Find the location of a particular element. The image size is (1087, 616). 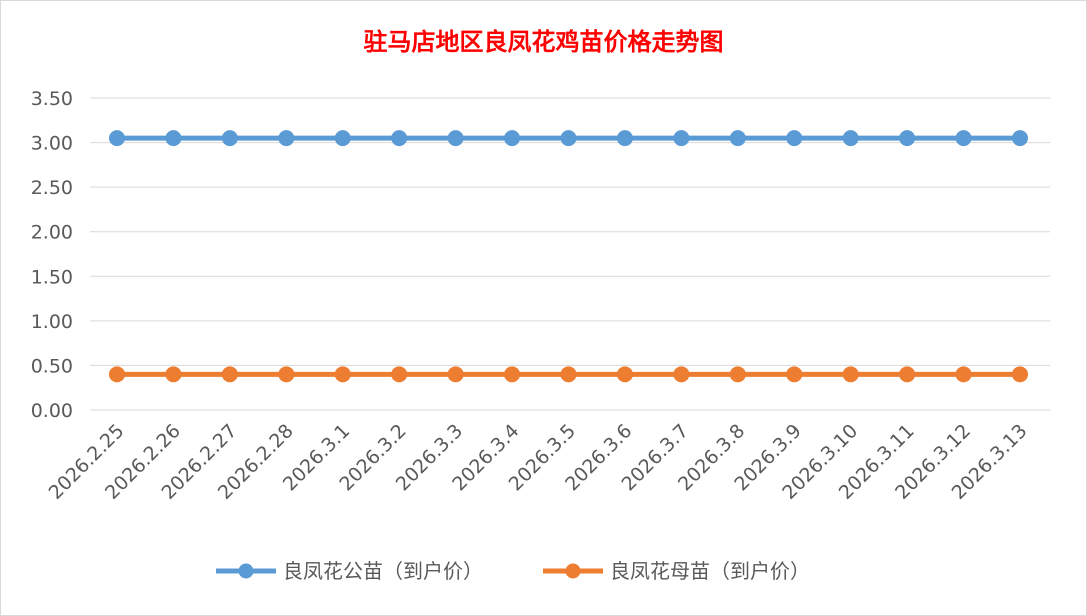

y-tick-label: 1.00 is located at coordinates (52, 322).